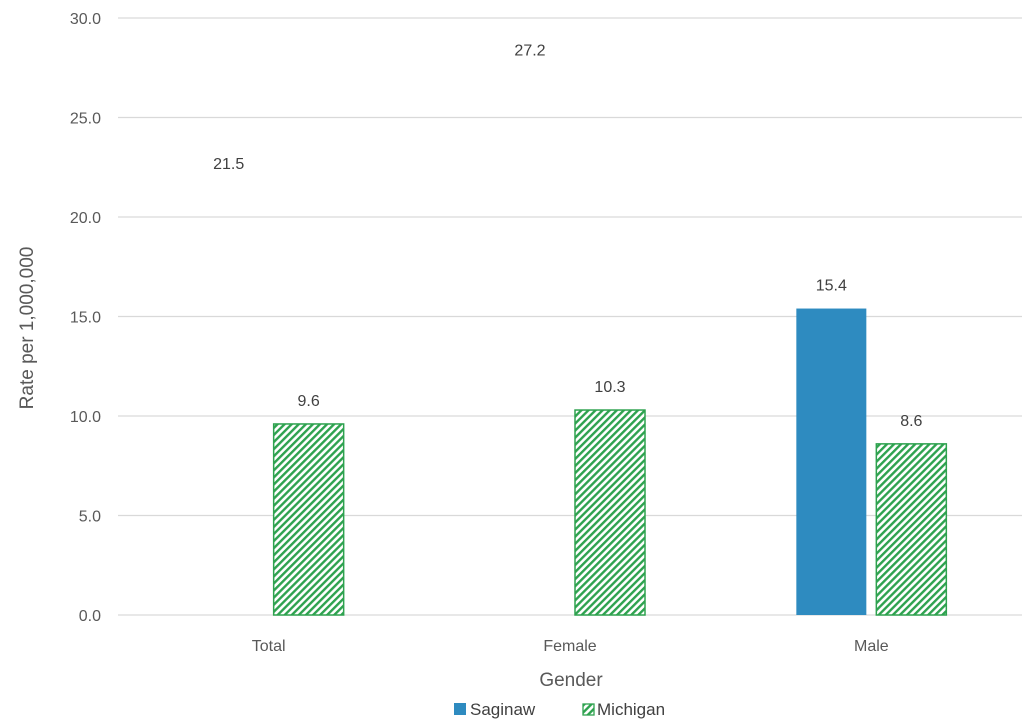 Image resolution: width=1030 pixels, height=722 pixels. What do you see at coordinates (911, 421) in the screenshot?
I see `data-label-michigan-male: 8.6` at bounding box center [911, 421].